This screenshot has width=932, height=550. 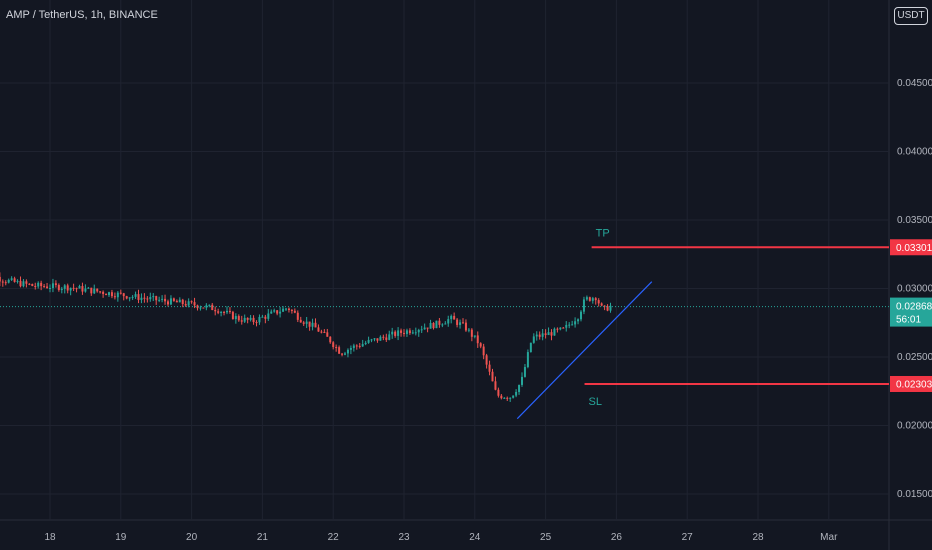 What do you see at coordinates (121, 537) in the screenshot?
I see `time-tick-label: 19` at bounding box center [121, 537].